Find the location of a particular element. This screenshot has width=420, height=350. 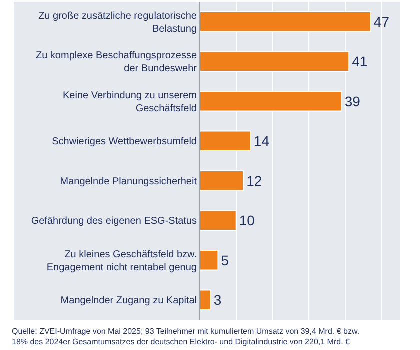

y-tick-label: Gefährdung des eigenen ESG-Status is located at coordinates (114, 222).